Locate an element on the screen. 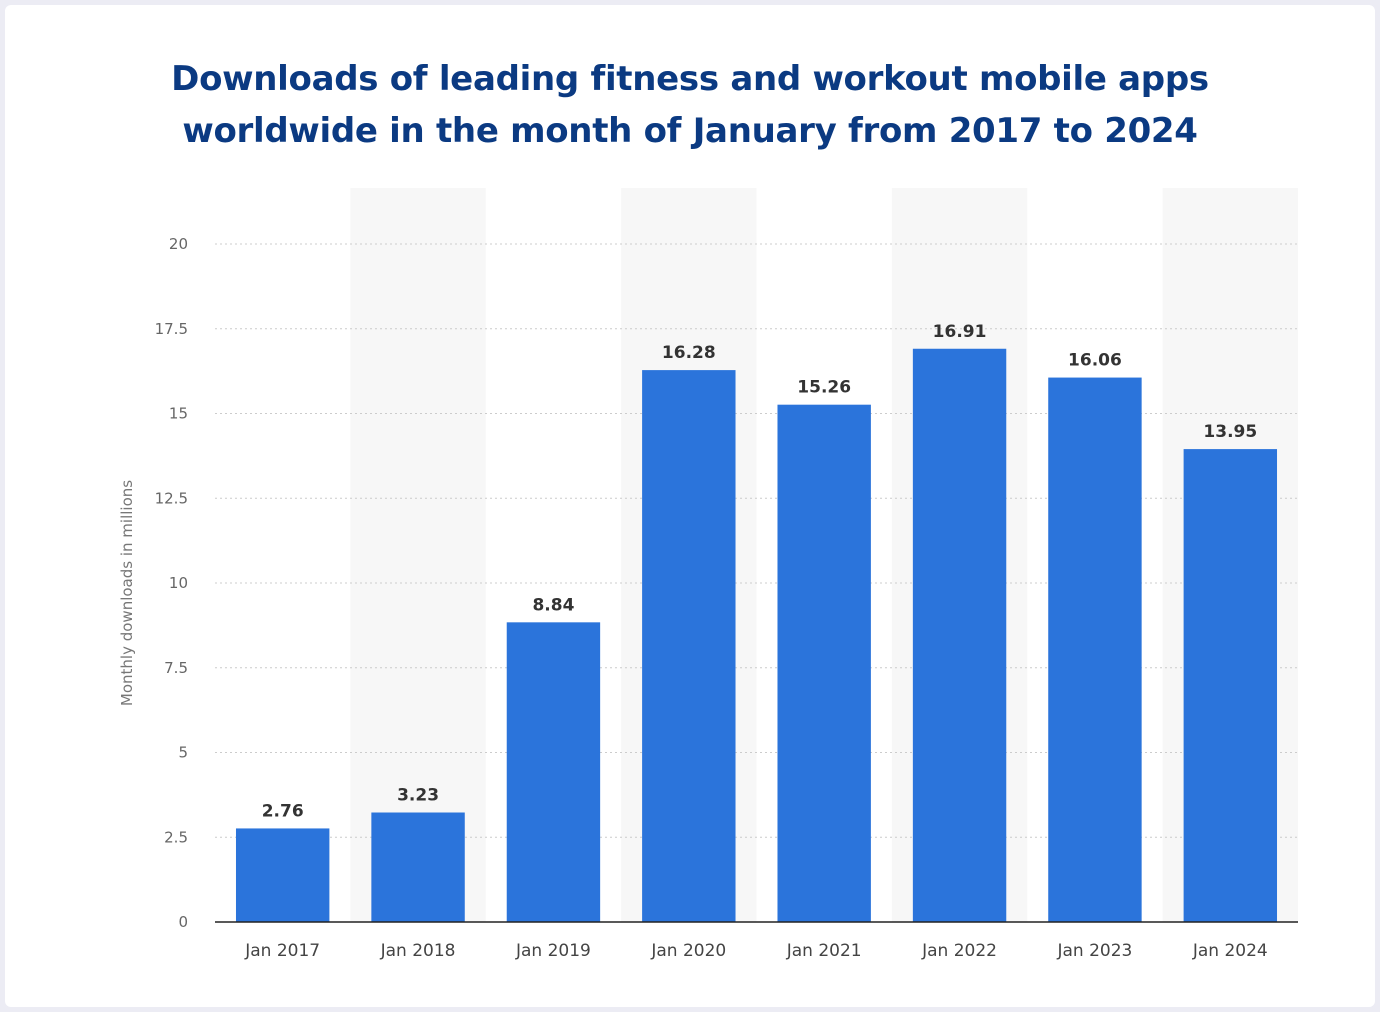 The width and height of the screenshot is (1380, 1012). y-tick-label: 15 is located at coordinates (178, 414).